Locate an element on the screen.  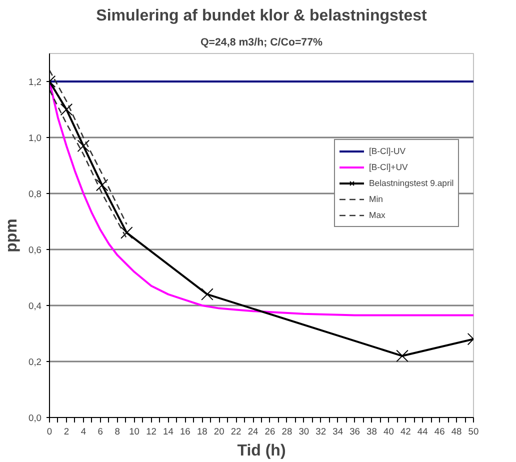
y-tick-label: 0,6 is located at coordinates (35, 250).